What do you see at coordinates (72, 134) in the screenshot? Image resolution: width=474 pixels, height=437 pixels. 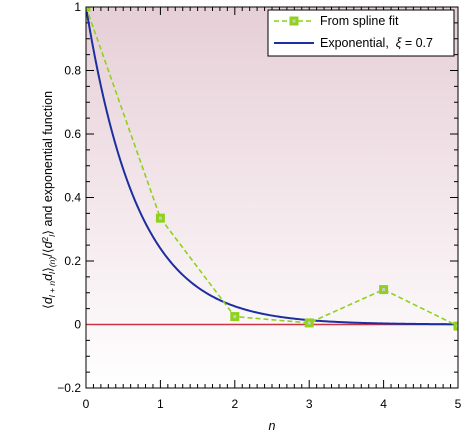 I see `y-tick-label: 0.6` at bounding box center [72, 134].